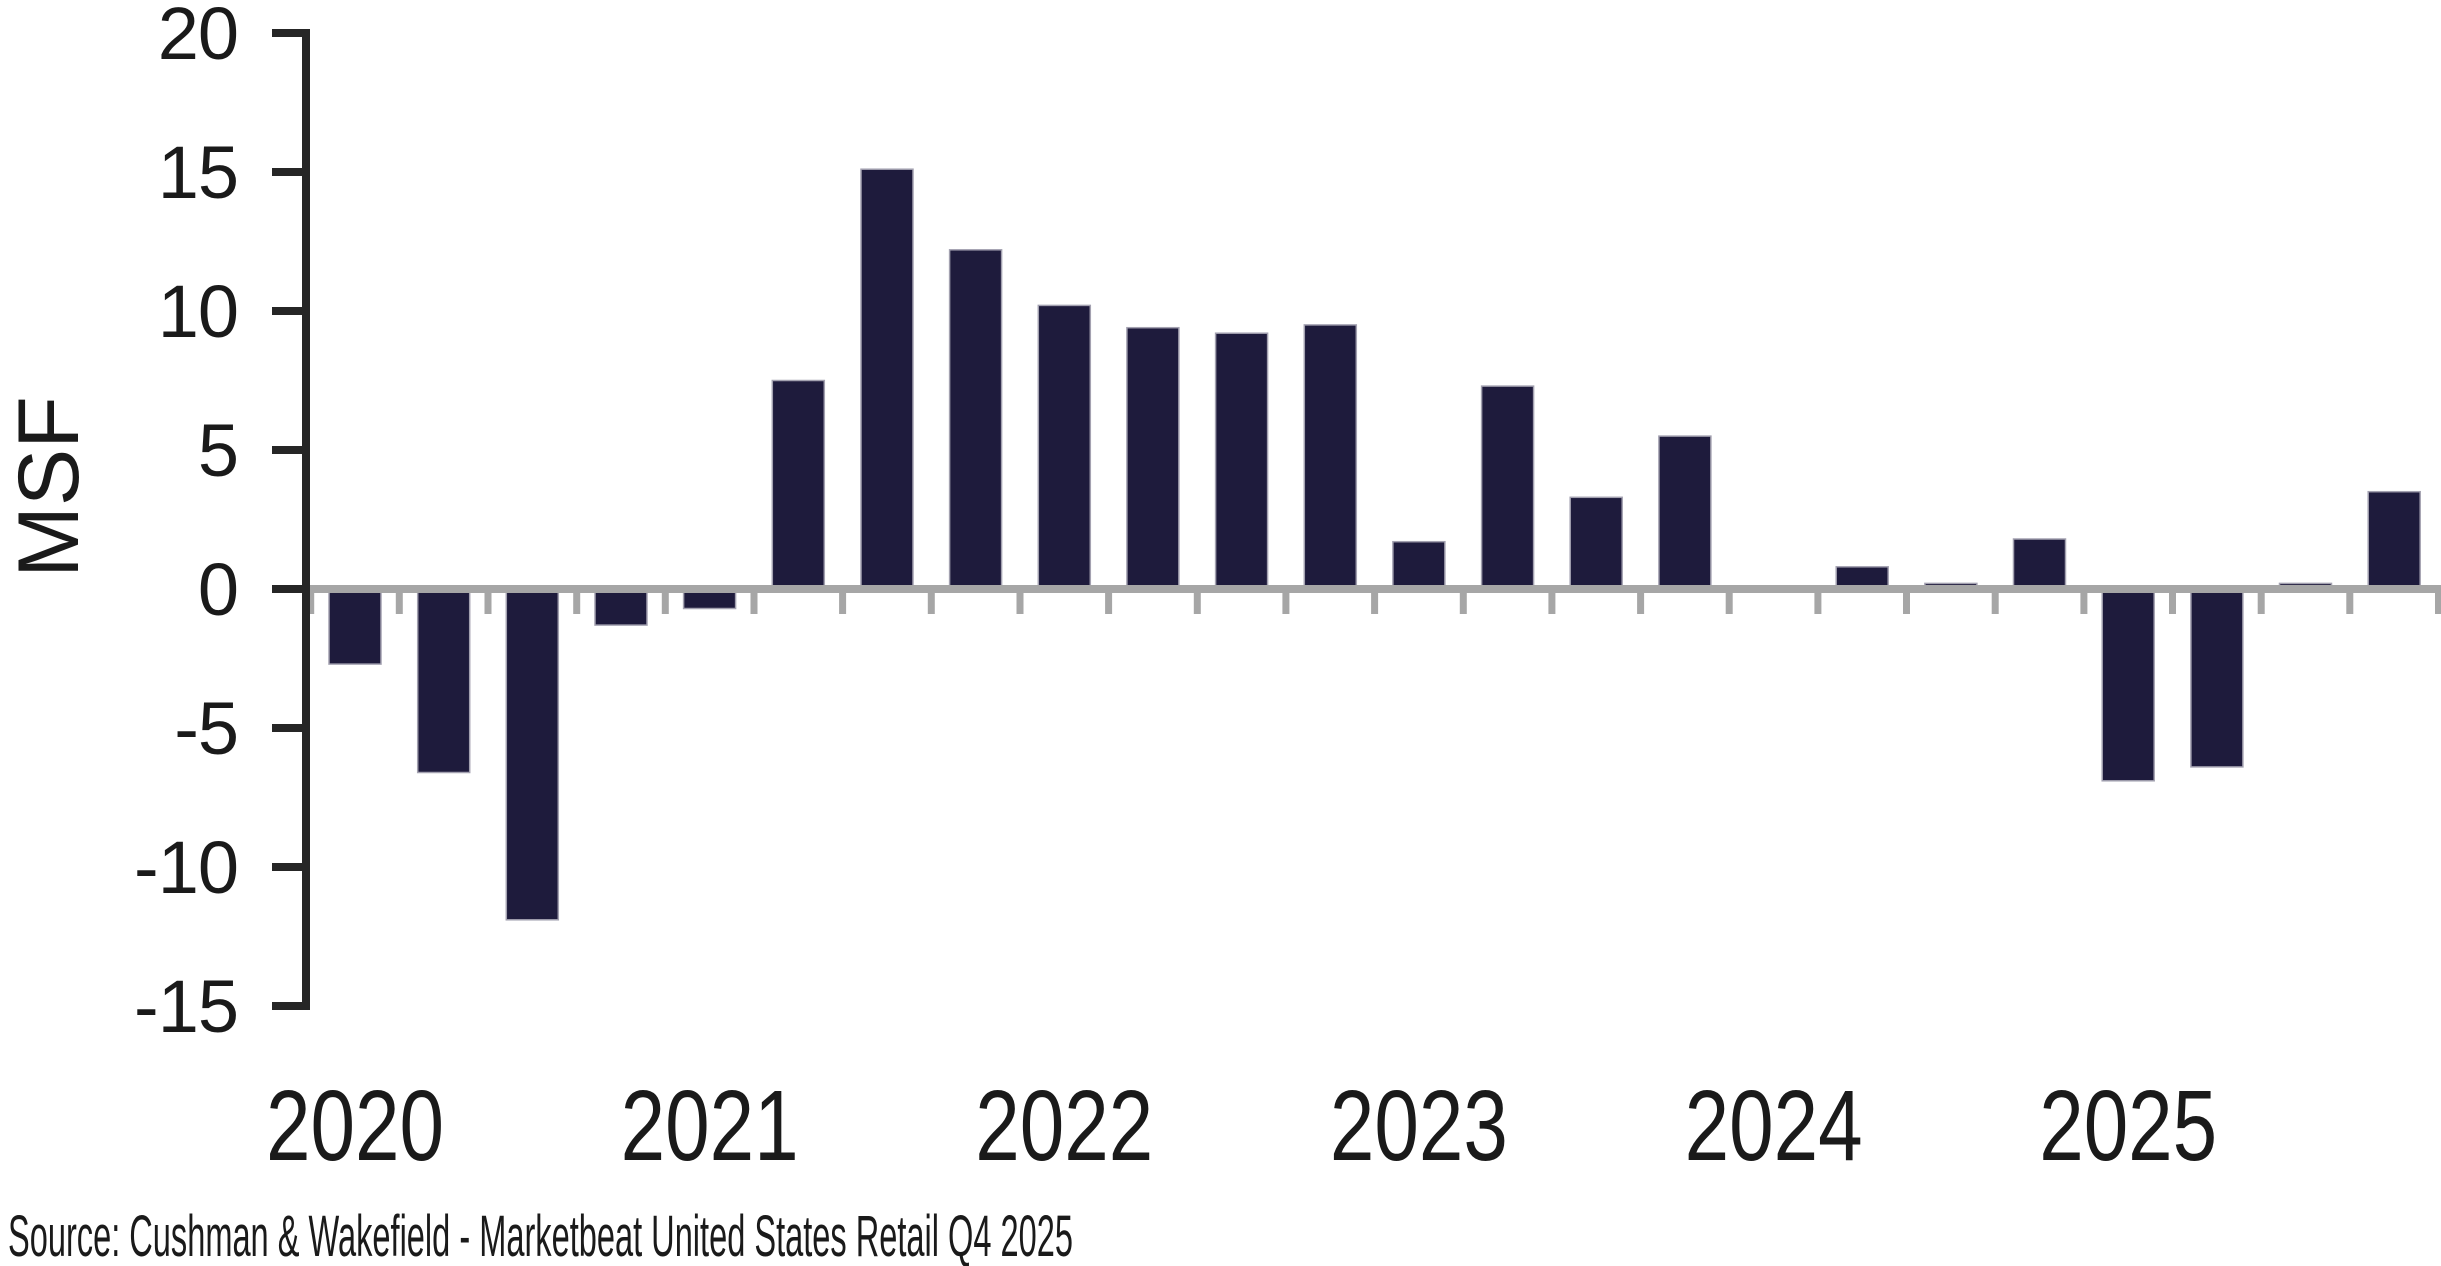 The image size is (2441, 1266). I want to click on bar-Q4-2025, so click(2394, 540).